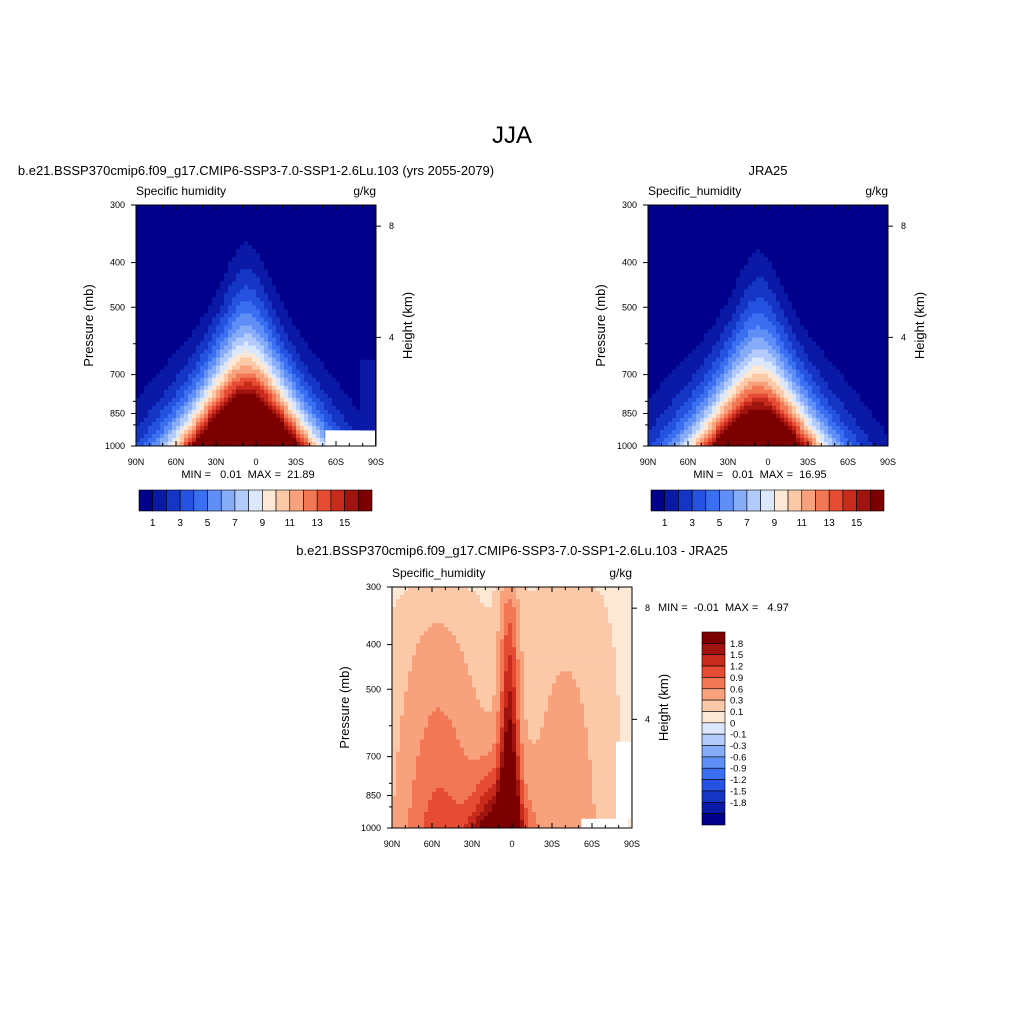  What do you see at coordinates (296, 500) in the screenshot?
I see `legend-swatch` at bounding box center [296, 500].